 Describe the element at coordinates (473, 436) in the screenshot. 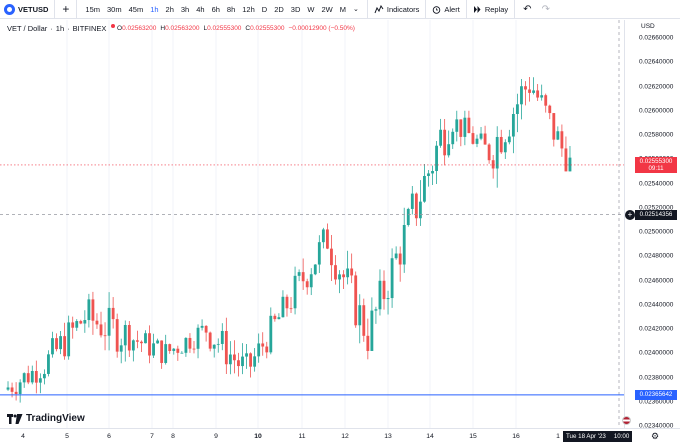

I see `time-tick-label: 15` at that location.